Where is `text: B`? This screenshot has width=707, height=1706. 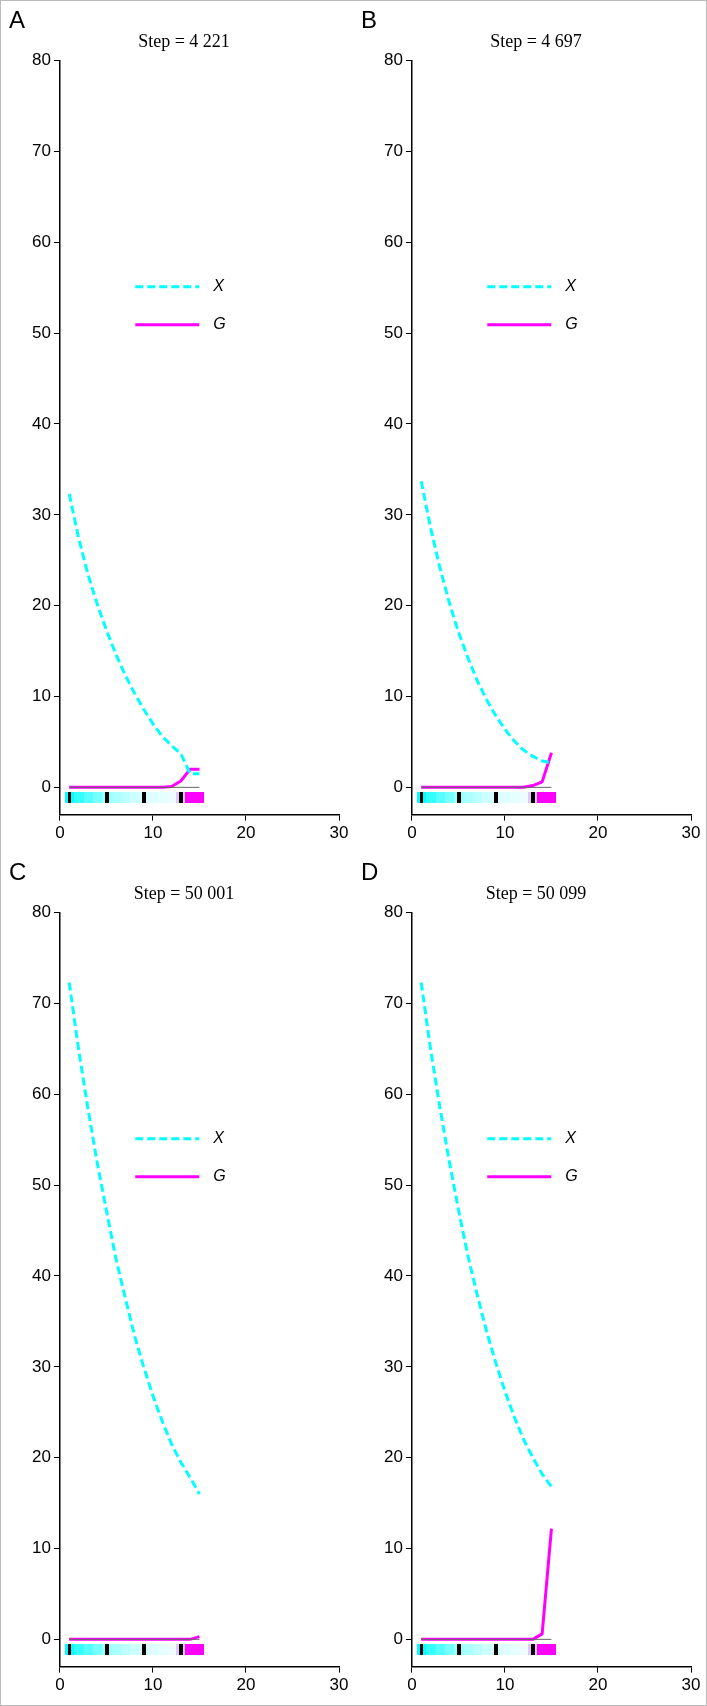
text: B is located at coordinates (369, 19).